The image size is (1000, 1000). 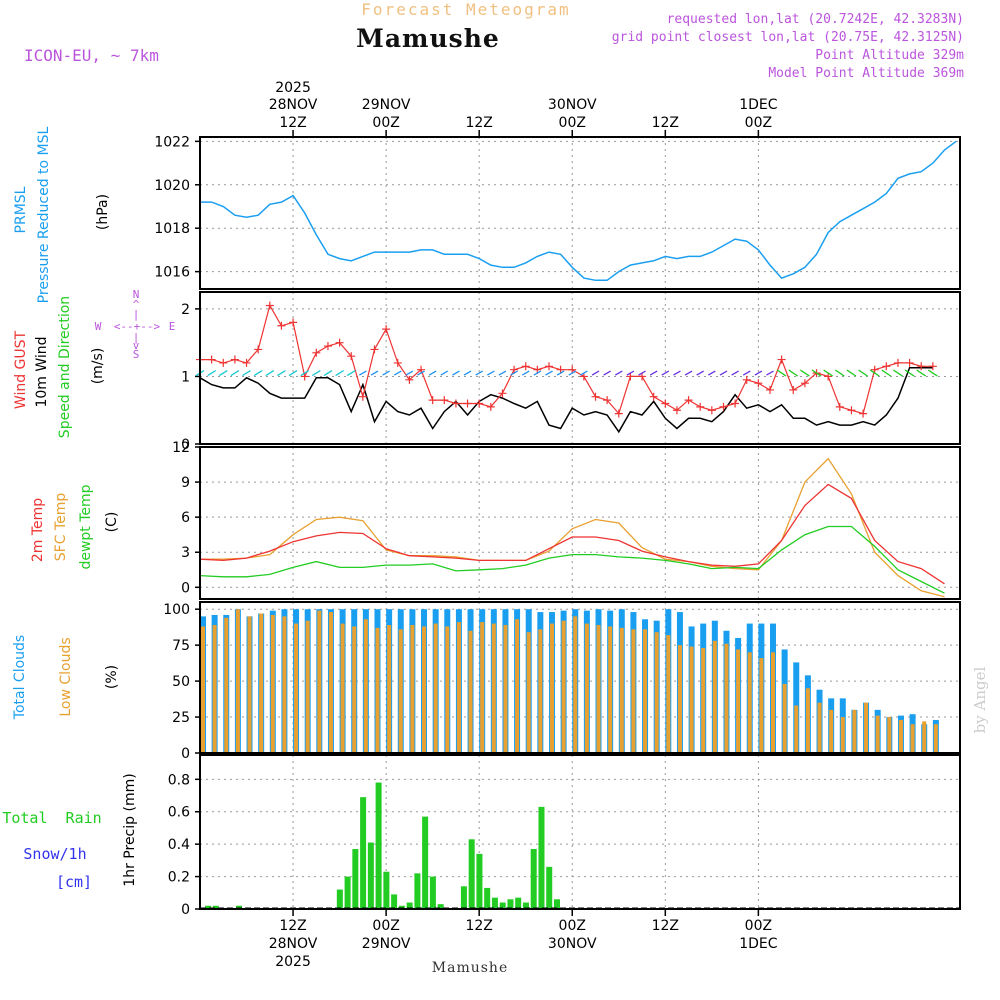 I want to click on total-clouds-label: Total Clouds, so click(x=20, y=677).